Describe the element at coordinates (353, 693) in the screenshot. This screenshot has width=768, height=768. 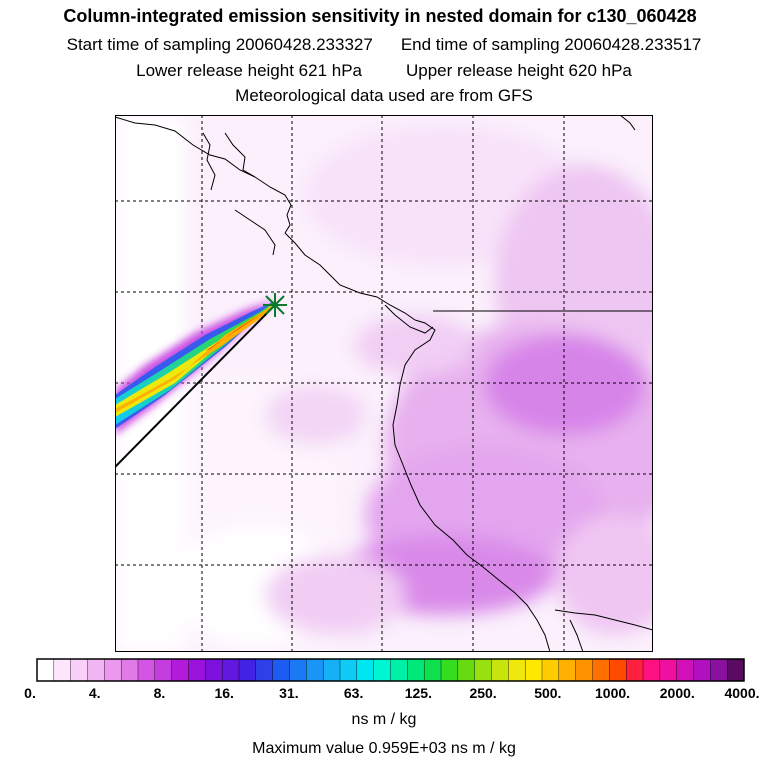
I see `colorbar-tick-label: 63.` at that location.